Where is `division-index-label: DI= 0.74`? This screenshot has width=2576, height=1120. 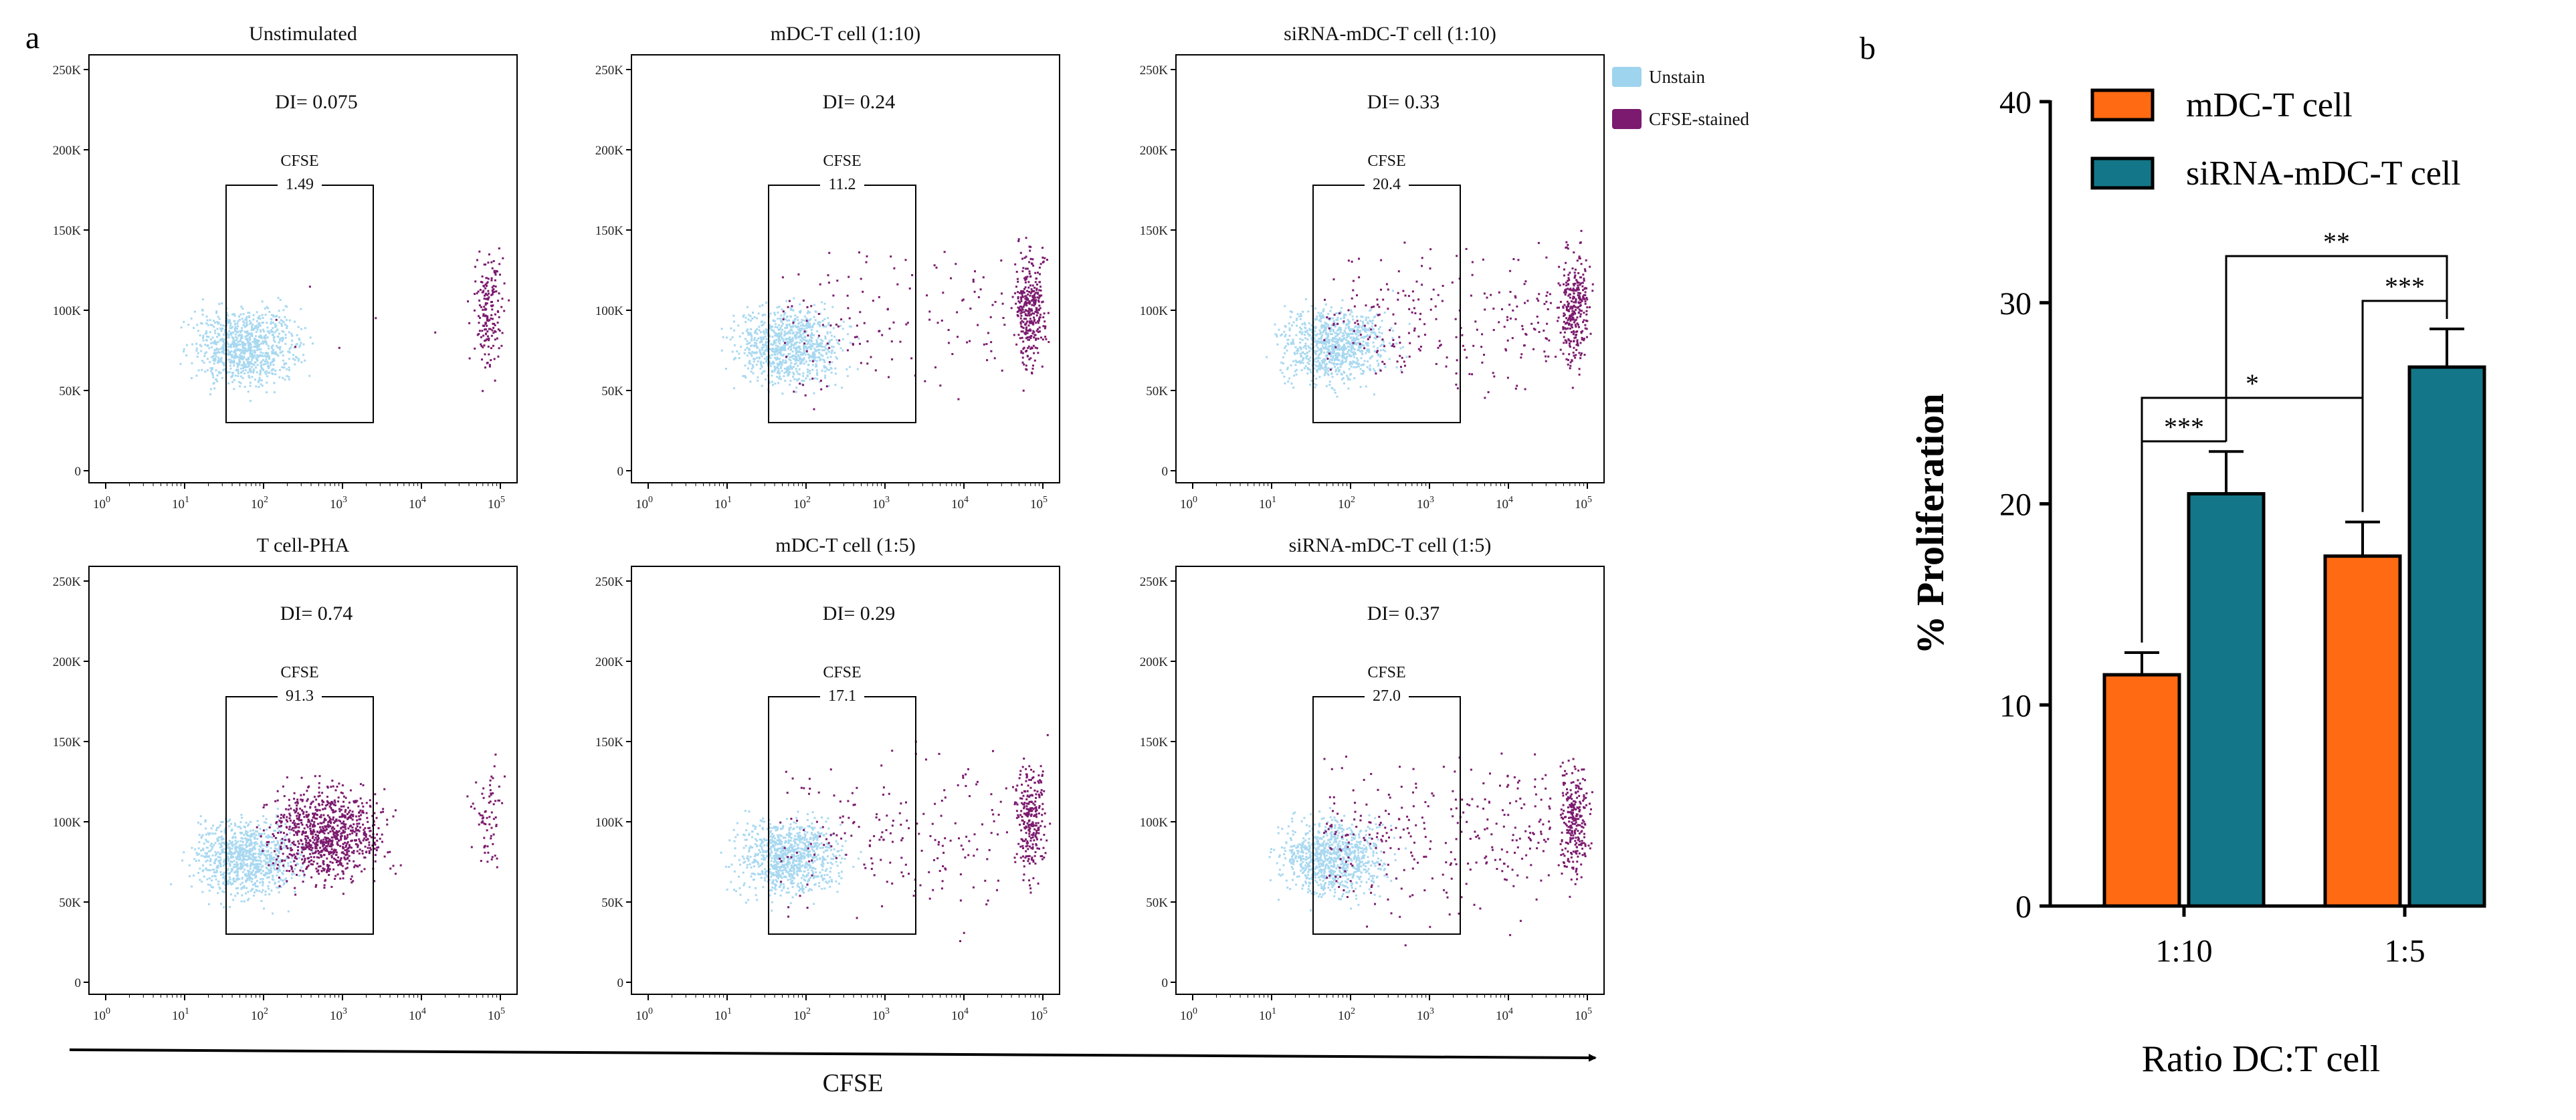
division-index-label: DI= 0.74 is located at coordinates (316, 613).